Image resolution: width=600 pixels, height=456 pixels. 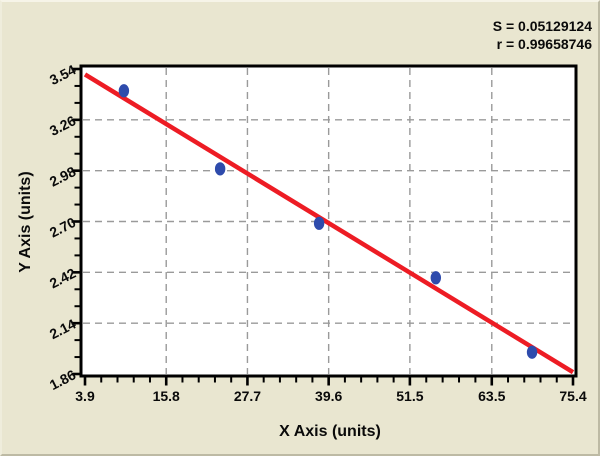 What do you see at coordinates (63, 379) in the screenshot?
I see `y-tick-label: 1.86` at bounding box center [63, 379].